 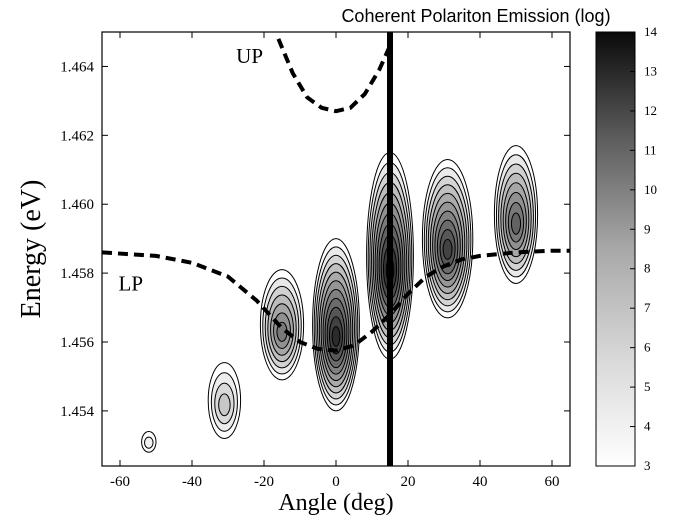 I want to click on y-tick-label: 1.458, so click(x=77, y=274).